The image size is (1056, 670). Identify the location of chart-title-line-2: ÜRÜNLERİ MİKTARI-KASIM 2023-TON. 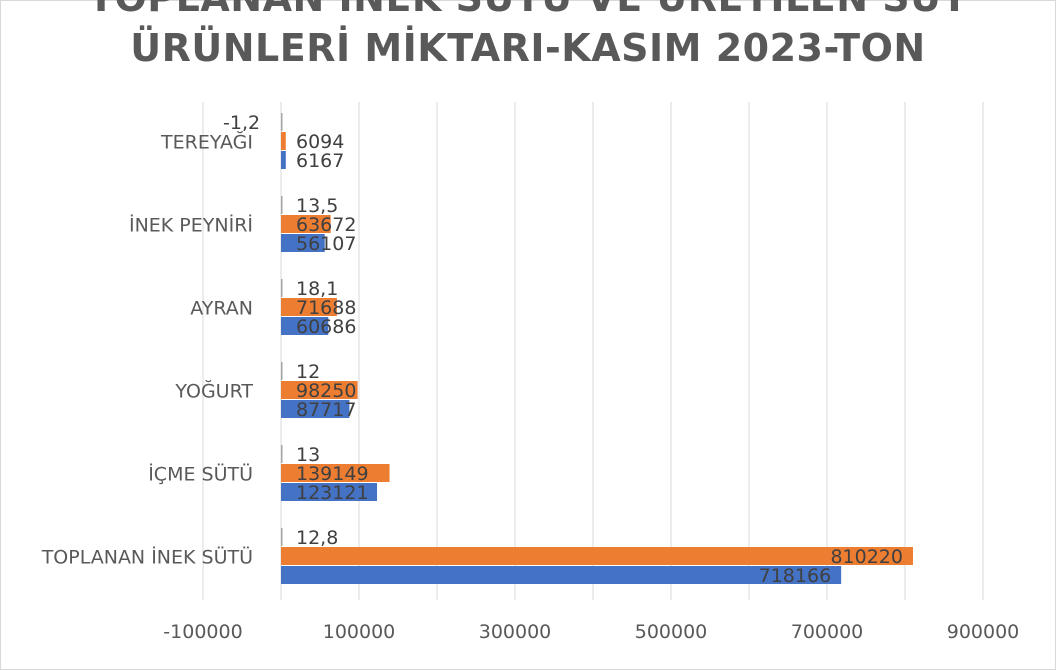
(528, 48).